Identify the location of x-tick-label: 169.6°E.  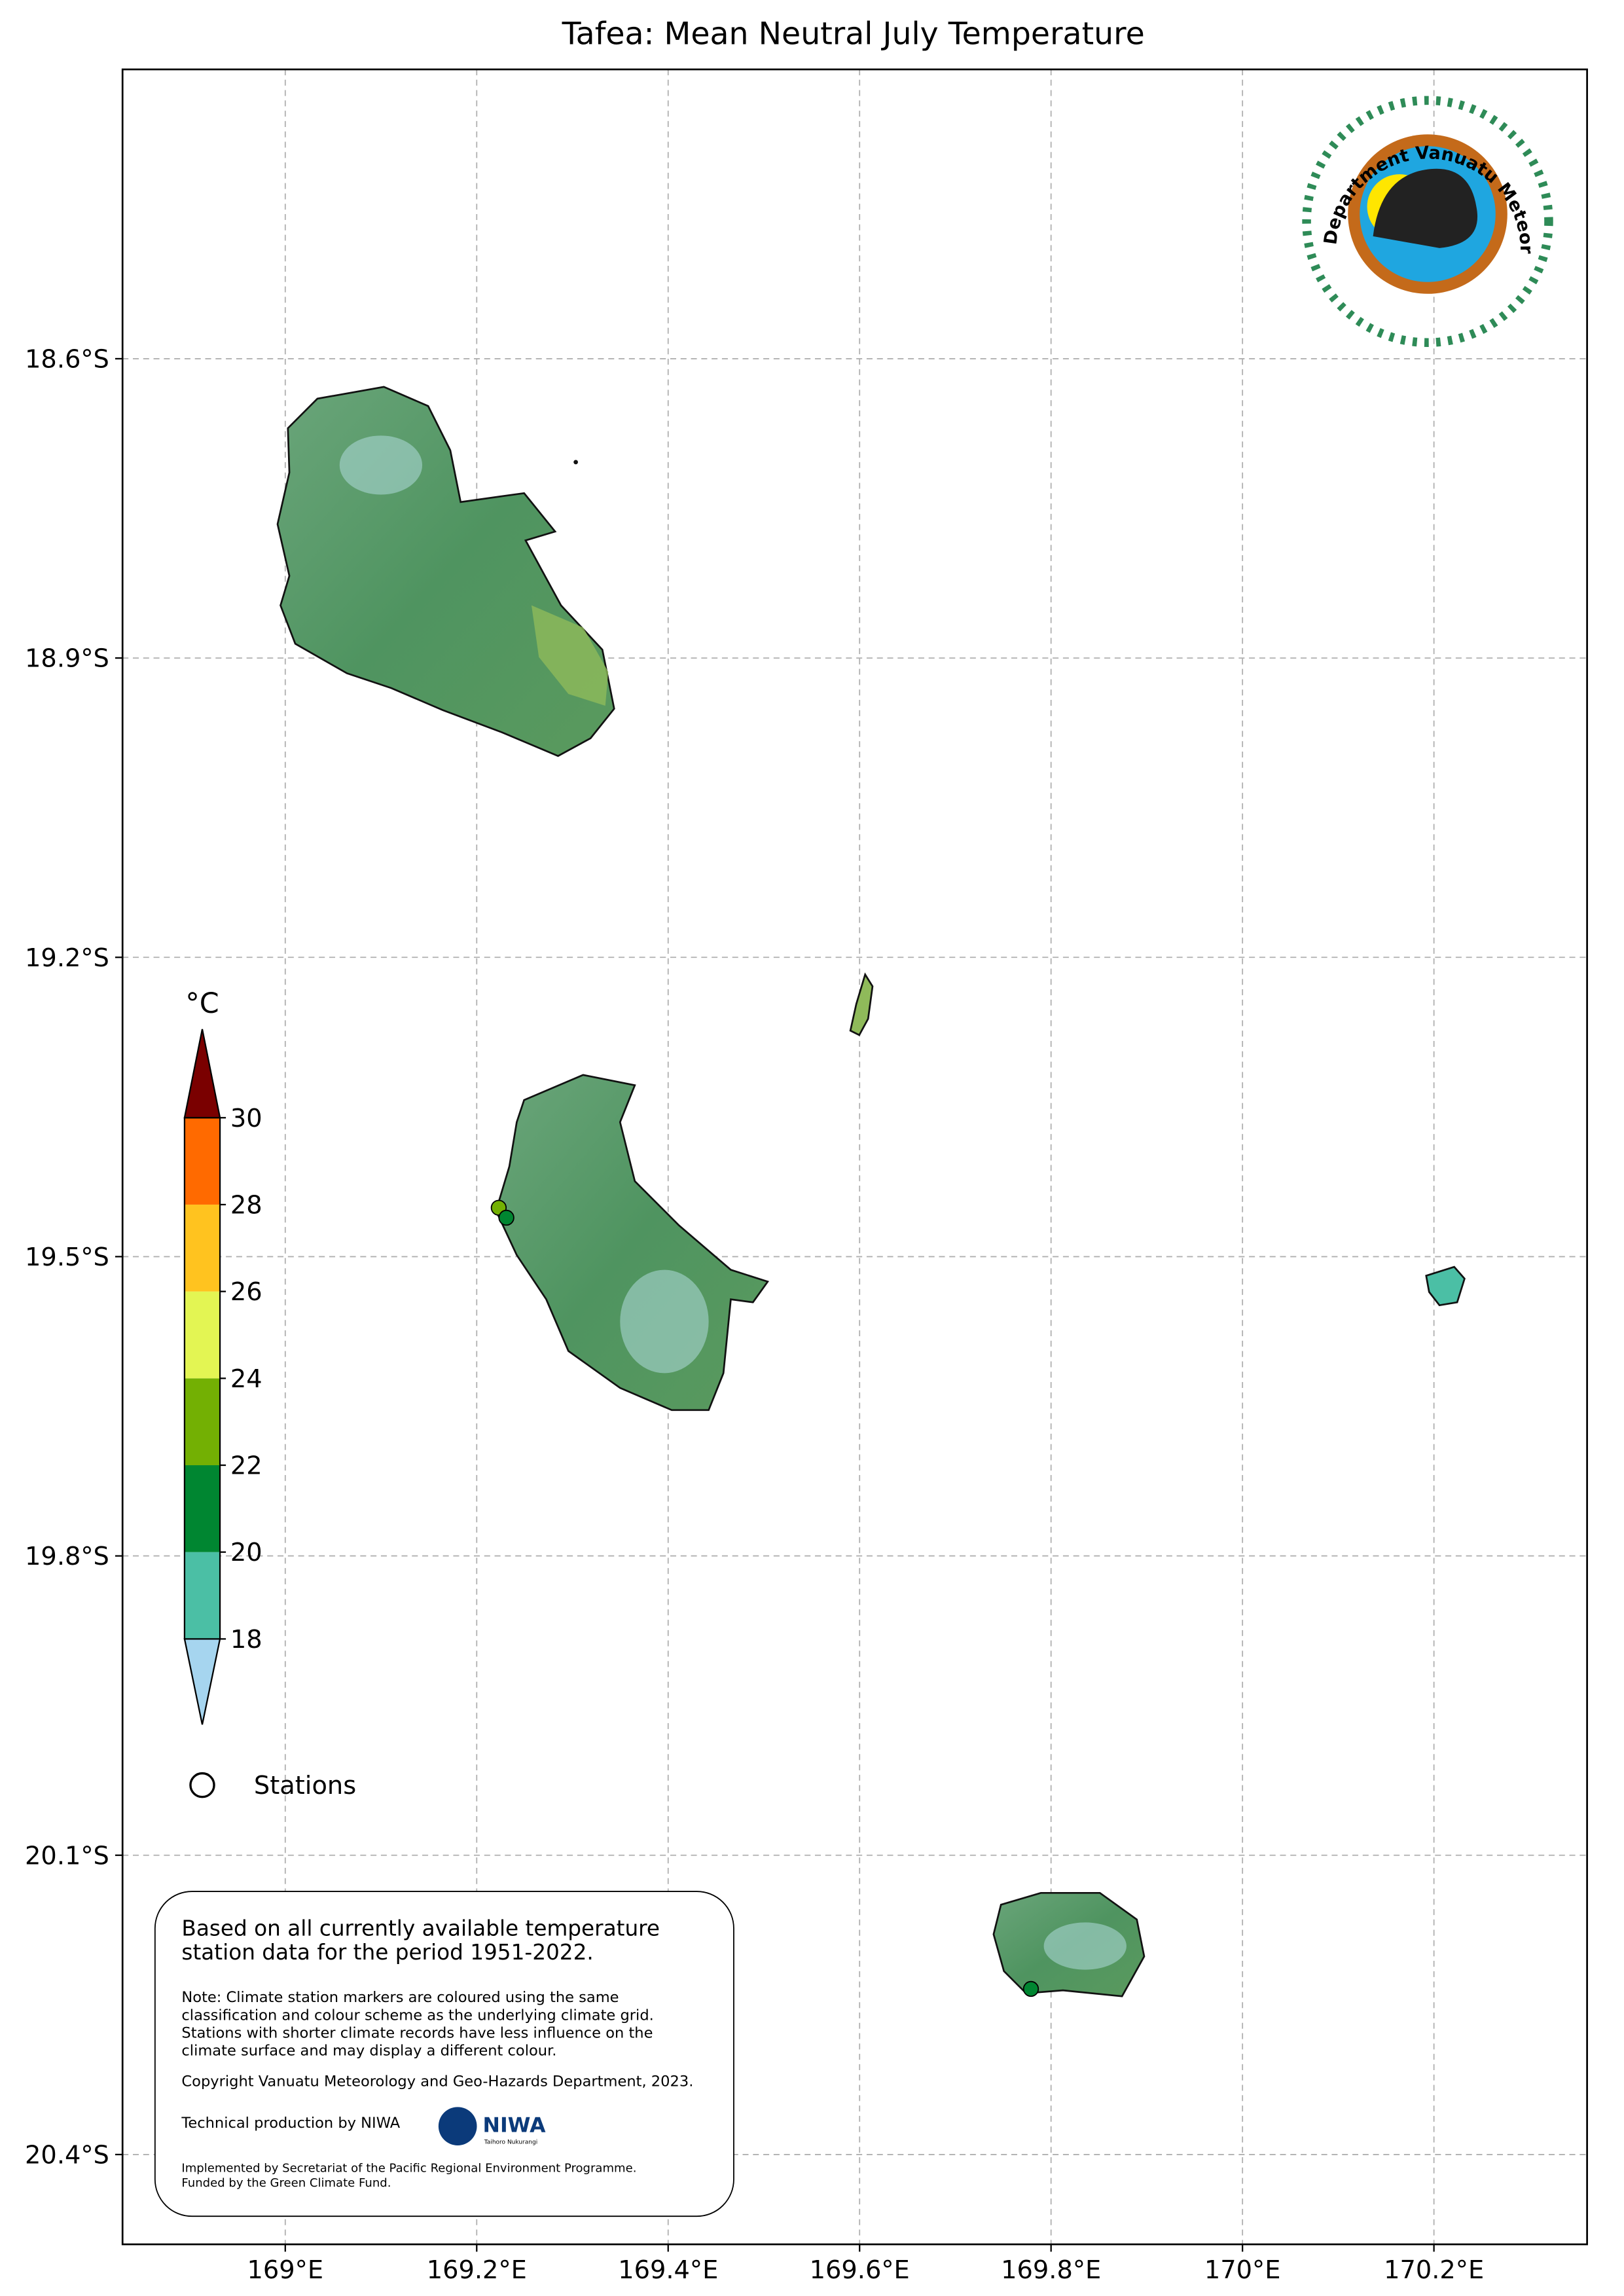
(860, 2270).